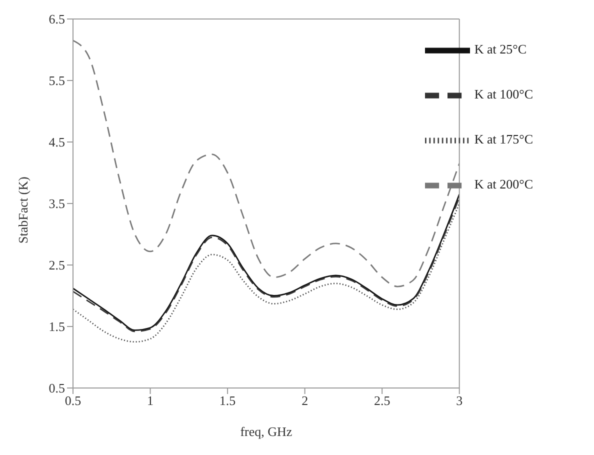  Describe the element at coordinates (459, 400) in the screenshot. I see `x-tick-label: 3` at that location.